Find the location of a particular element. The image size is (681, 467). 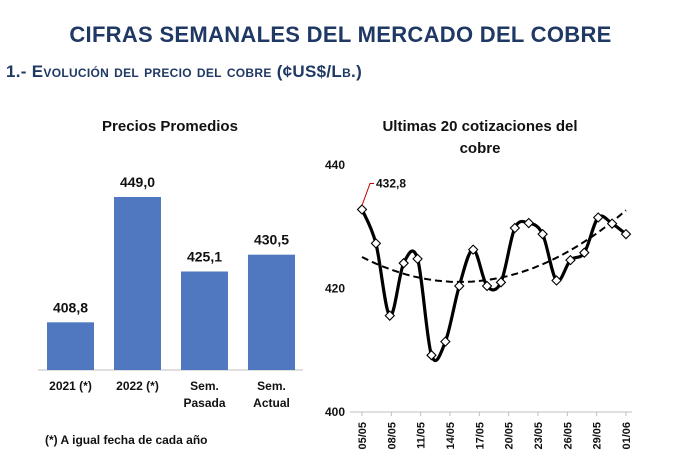

bar-value-label: 430,5 is located at coordinates (271, 240).